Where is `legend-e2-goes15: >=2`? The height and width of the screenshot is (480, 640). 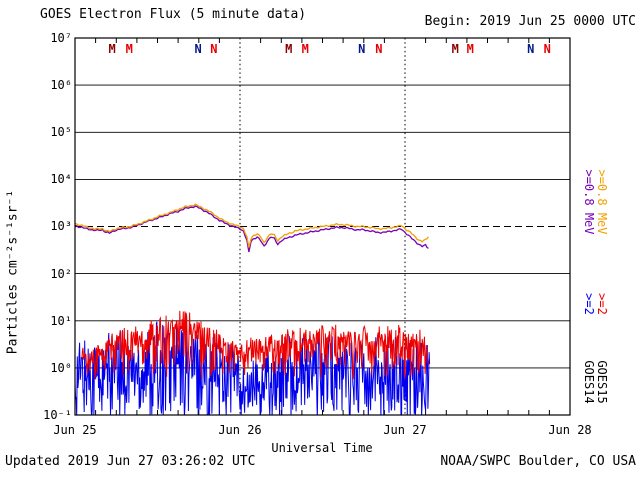
legend-e2-goes15: >=2 is located at coordinates (602, 304).